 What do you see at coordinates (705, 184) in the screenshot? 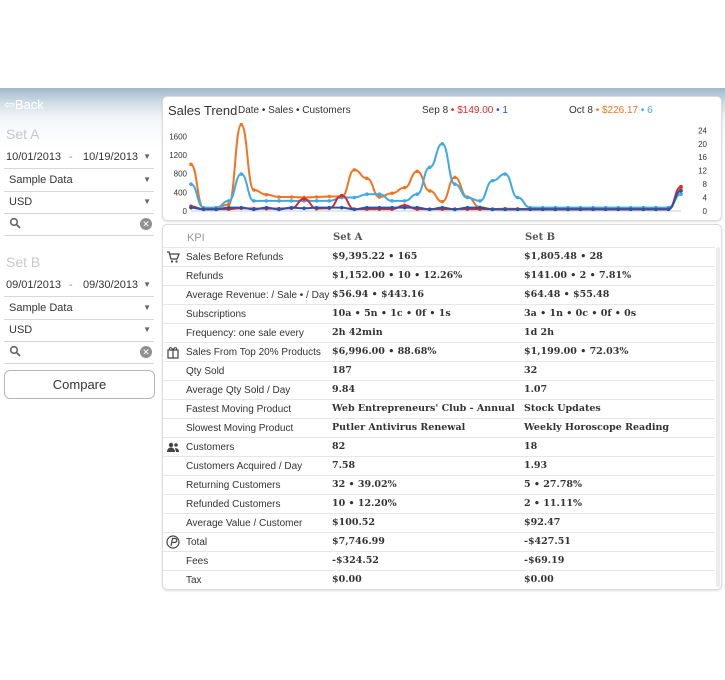
I see `y-right-tick-label: 8` at bounding box center [705, 184].